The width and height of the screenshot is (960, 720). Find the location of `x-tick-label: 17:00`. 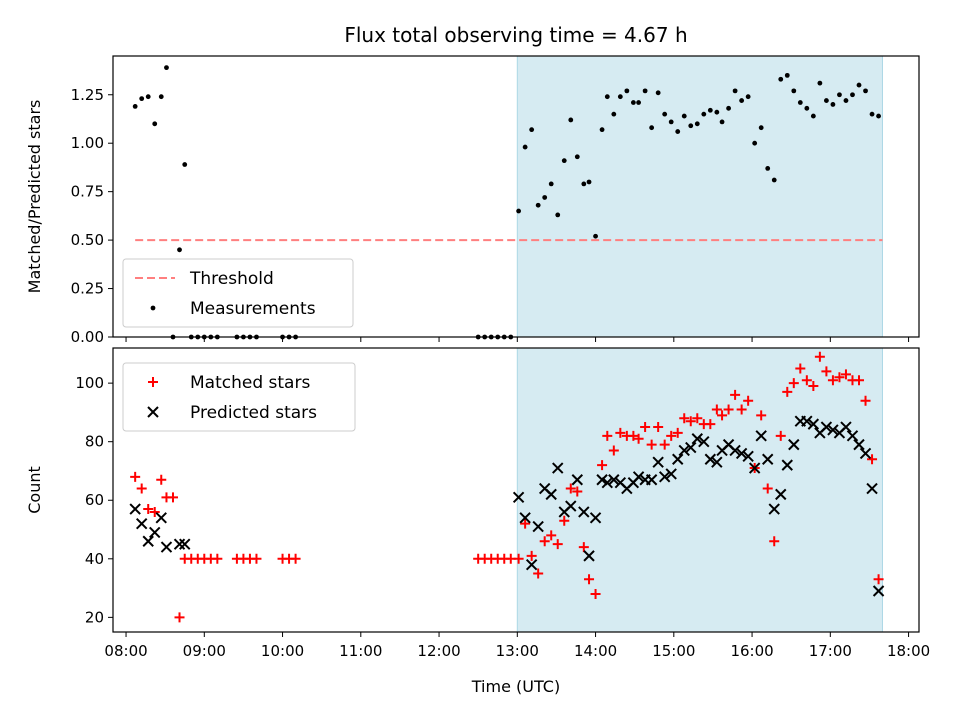

x-tick-label: 17:00 is located at coordinates (830, 651).